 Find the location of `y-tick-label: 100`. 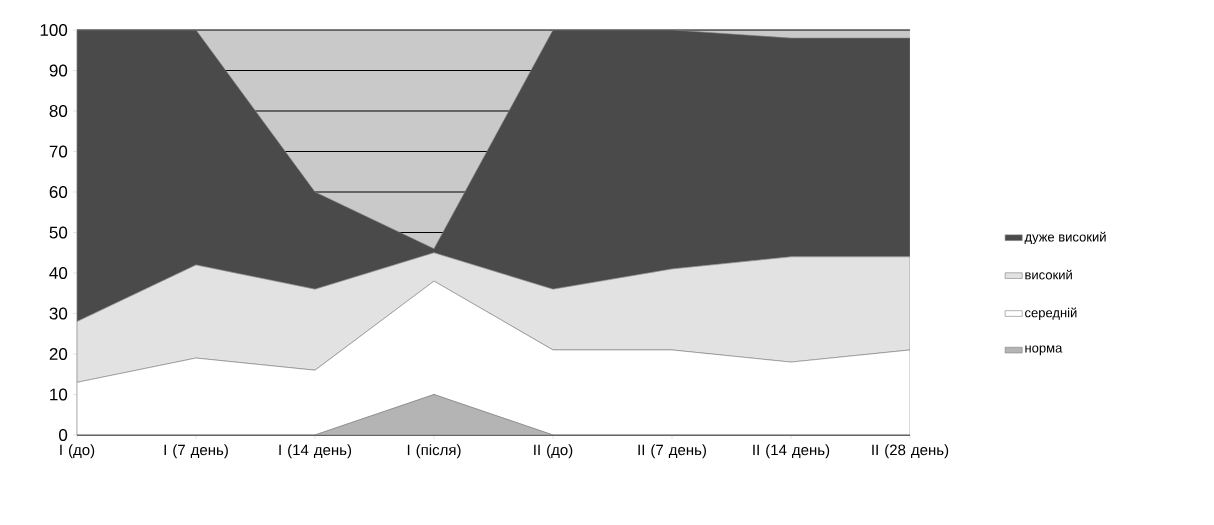

y-tick-label: 100 is located at coordinates (54, 30).